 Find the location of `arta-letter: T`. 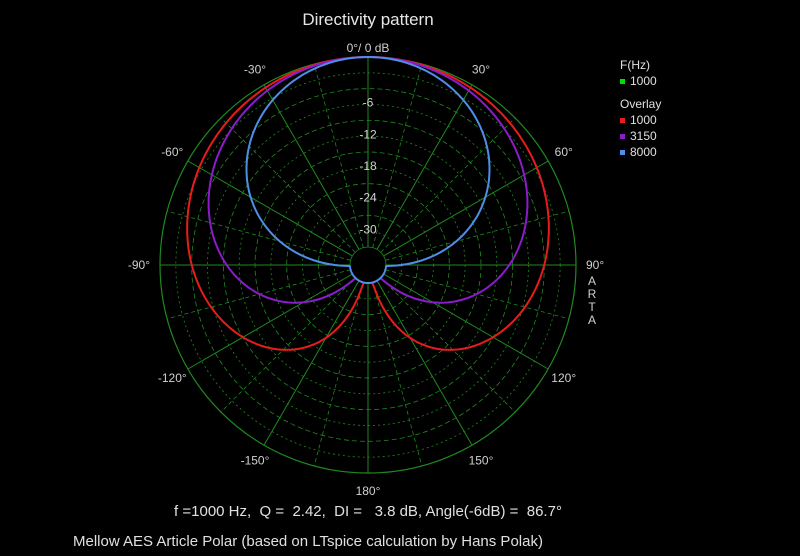

arta-letter: T is located at coordinates (592, 307).